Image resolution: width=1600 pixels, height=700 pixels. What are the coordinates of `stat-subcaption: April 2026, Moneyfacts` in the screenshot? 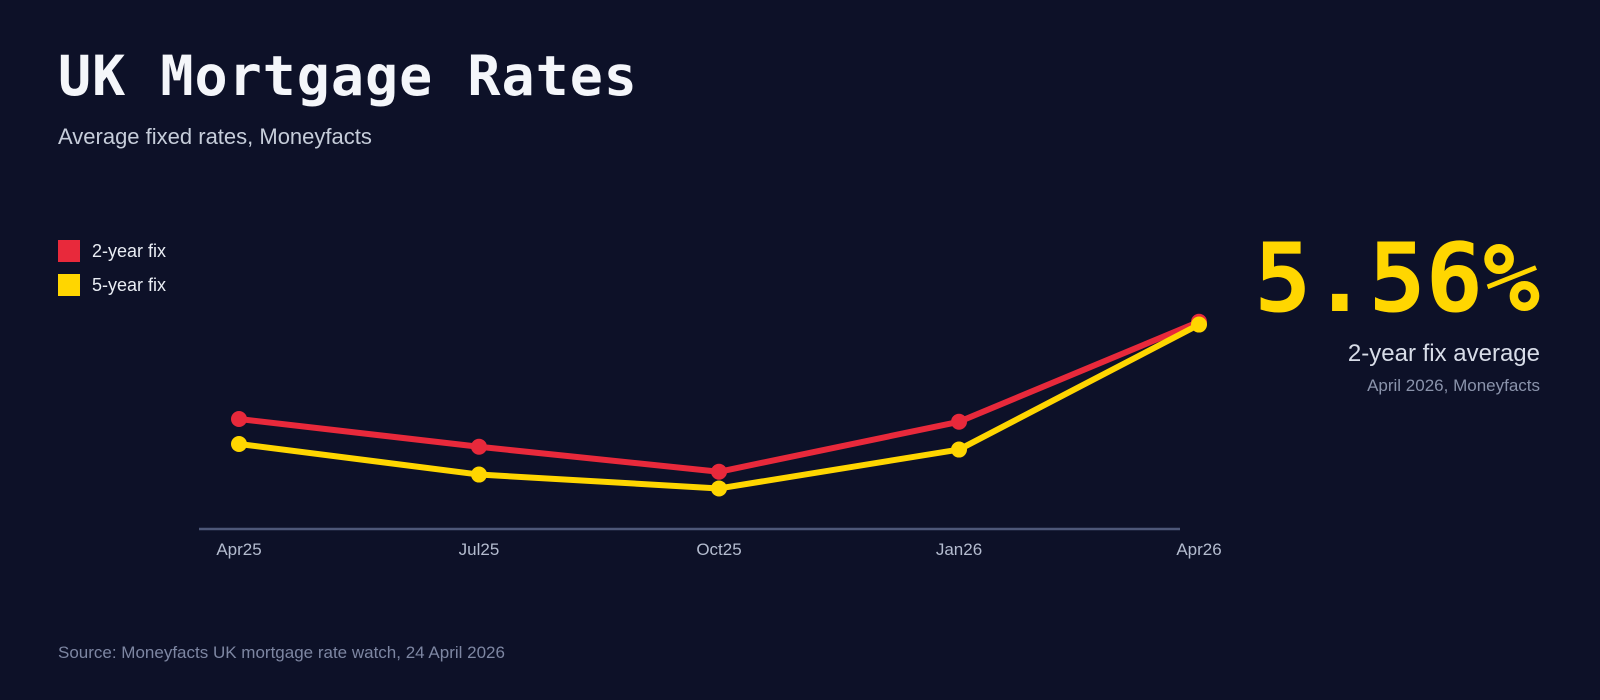 It's located at (1453, 385).